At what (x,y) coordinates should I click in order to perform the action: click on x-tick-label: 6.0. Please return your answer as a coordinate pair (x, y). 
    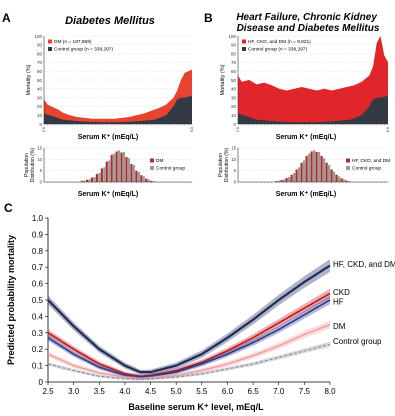
    Looking at the image, I should click on (228, 391).